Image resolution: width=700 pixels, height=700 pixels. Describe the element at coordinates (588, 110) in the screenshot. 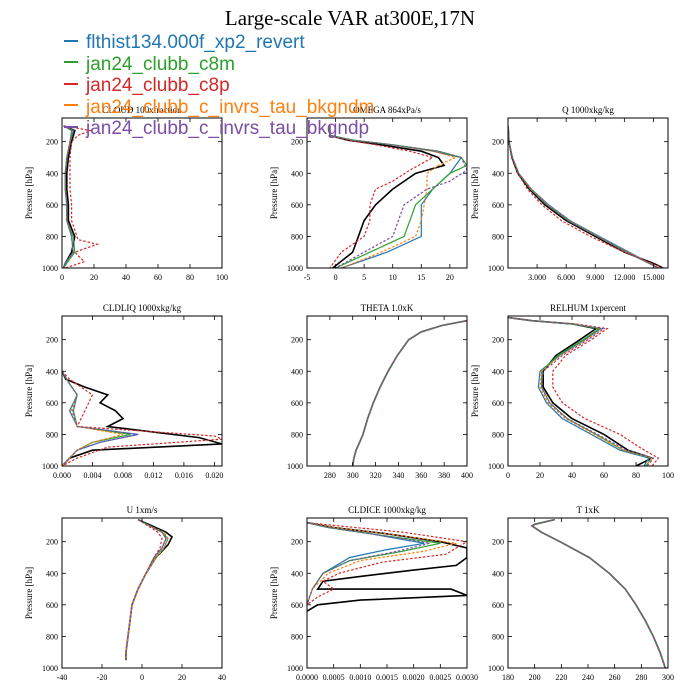

I see `panel-title: Q 1000xkg/kg` at that location.